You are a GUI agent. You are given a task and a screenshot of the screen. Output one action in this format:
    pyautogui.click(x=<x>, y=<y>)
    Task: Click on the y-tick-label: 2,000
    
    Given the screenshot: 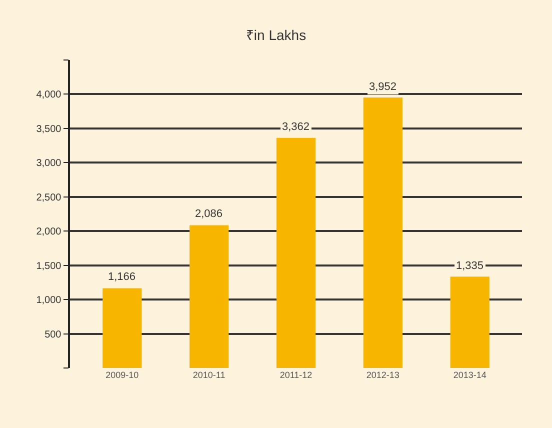 What is the action you would take?
    pyautogui.click(x=49, y=232)
    